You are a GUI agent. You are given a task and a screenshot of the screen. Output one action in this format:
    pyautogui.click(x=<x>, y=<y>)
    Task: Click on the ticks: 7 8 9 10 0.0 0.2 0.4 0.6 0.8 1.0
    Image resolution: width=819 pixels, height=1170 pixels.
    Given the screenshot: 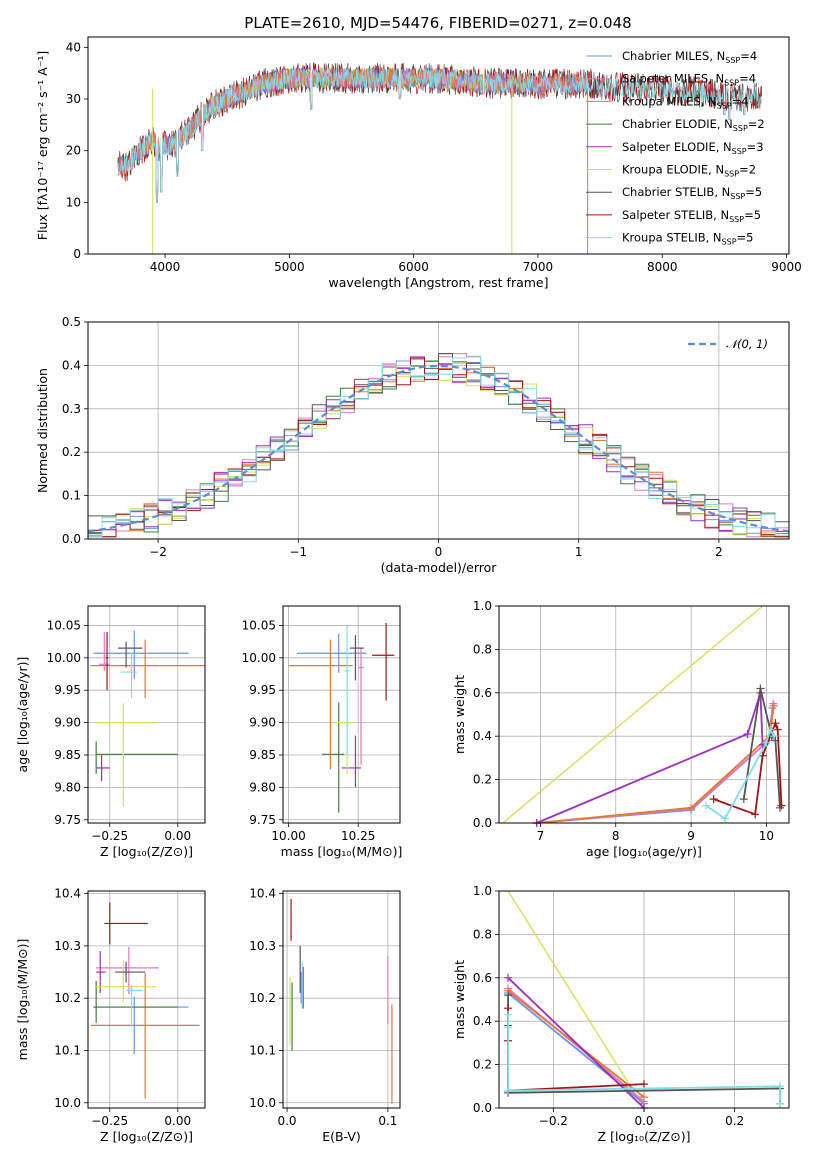 What is the action you would take?
    pyautogui.click(x=623, y=721)
    